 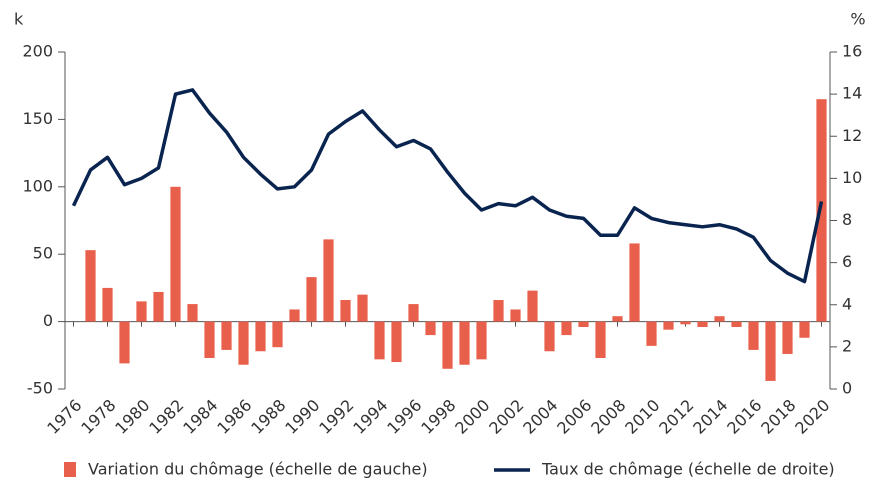 I want to click on x-tick-label: 2000, so click(x=472, y=417).